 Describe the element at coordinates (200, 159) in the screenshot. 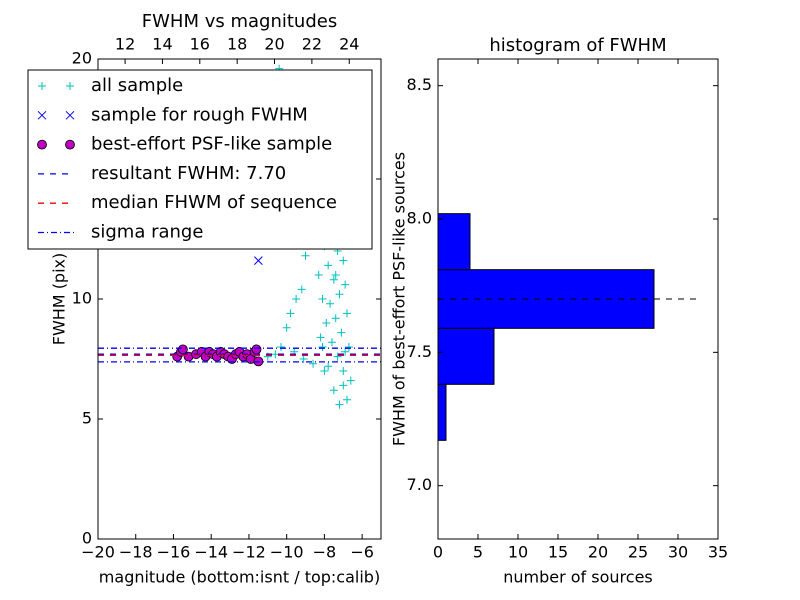

I see `legend` at that location.